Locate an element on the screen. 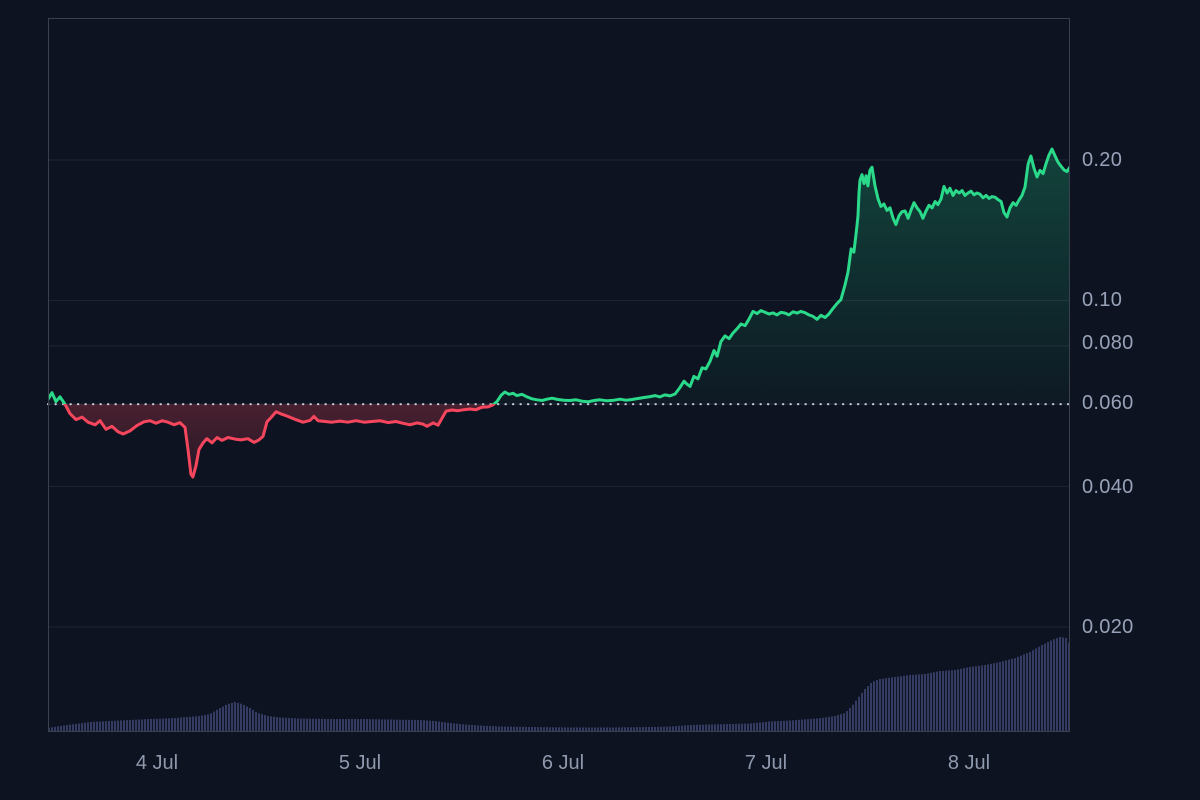 Image resolution: width=1200 pixels, height=800 pixels. x-tick-label: 6 Jul is located at coordinates (563, 763).